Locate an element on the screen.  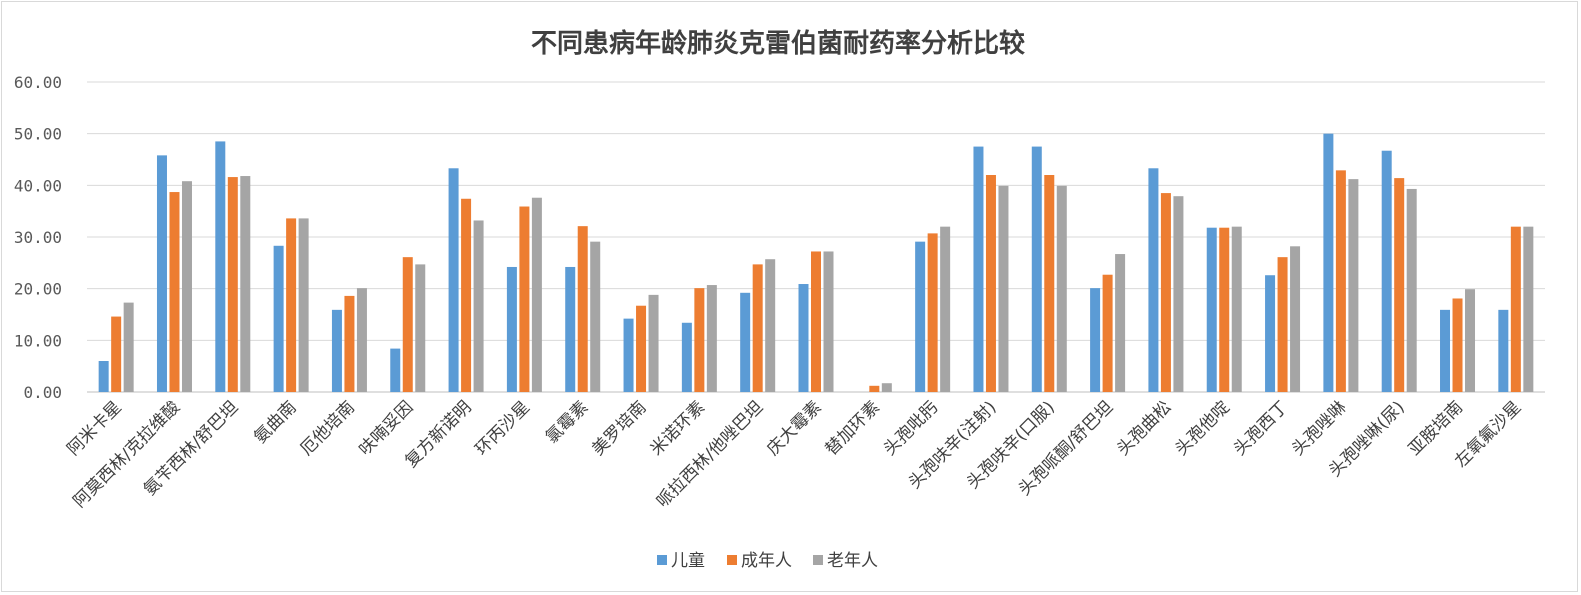
legend-label: 成年人 is located at coordinates (766, 561).